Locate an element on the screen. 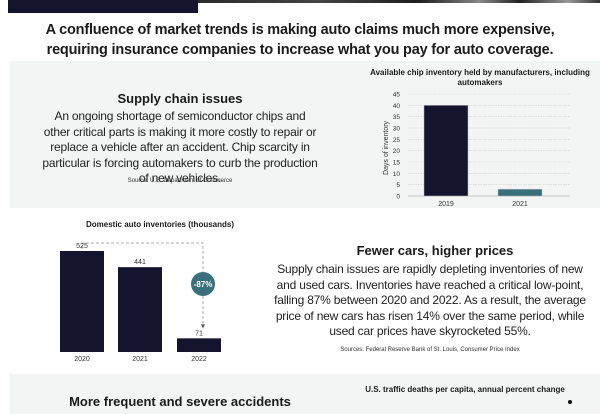 The height and width of the screenshot is (414, 600). bar-2022 is located at coordinates (199, 345).